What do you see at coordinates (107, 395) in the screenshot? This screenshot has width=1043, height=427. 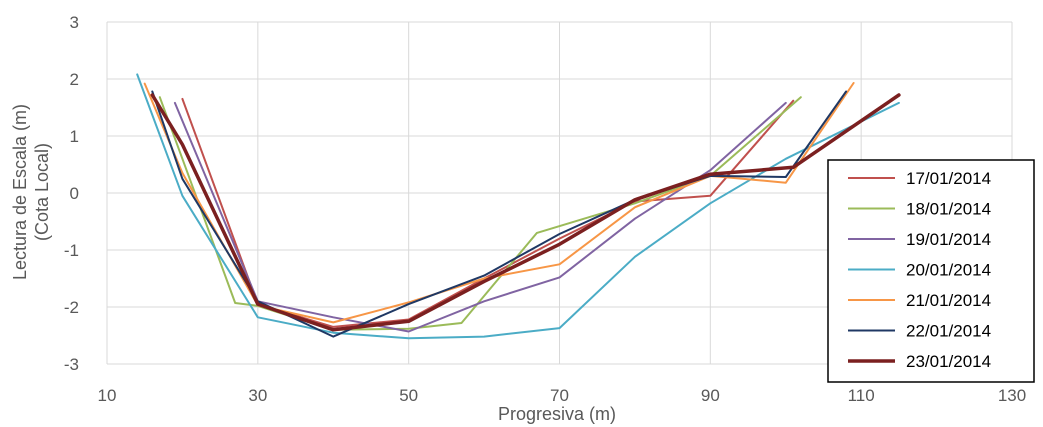 I see `x-tick-label: 10` at bounding box center [107, 395].